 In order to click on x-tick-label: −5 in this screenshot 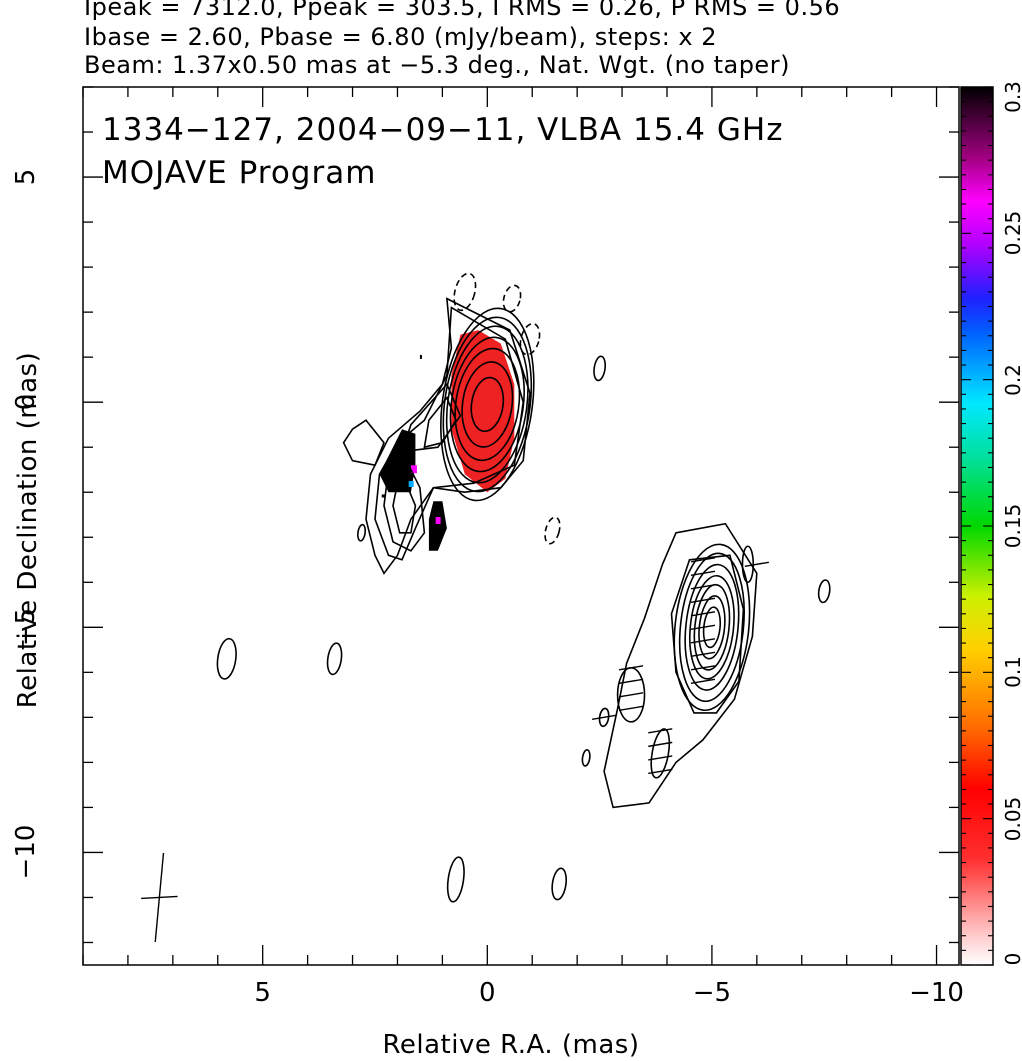, I will do `click(712, 993)`.